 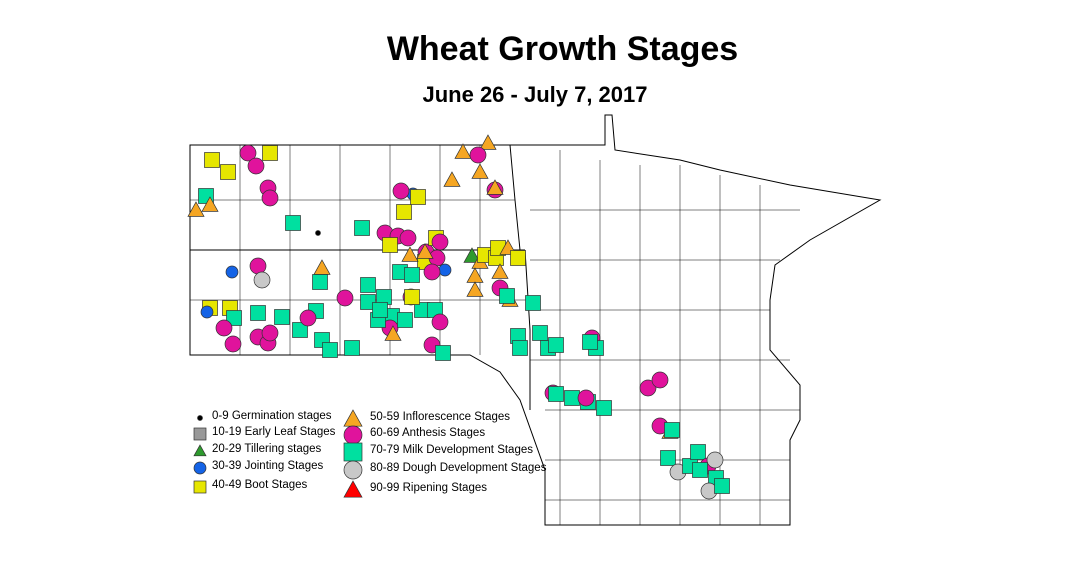 I want to click on legend-label: 30-39 Jointing Stages, so click(x=268, y=466).